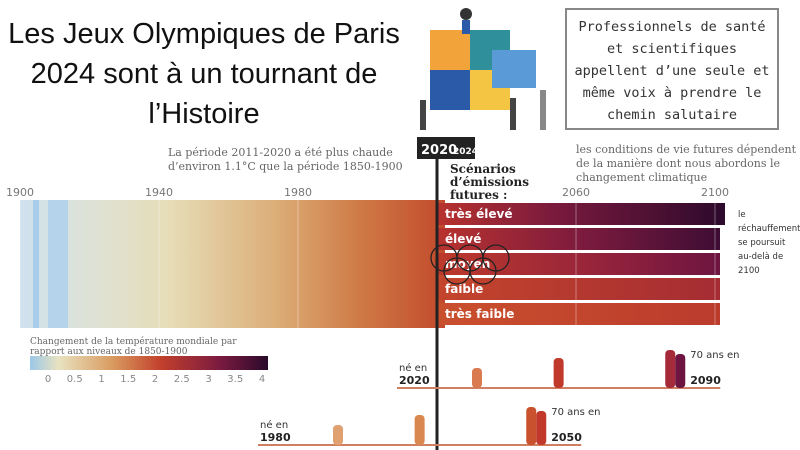  I want to click on legend-tick: 3.5, so click(235, 379).